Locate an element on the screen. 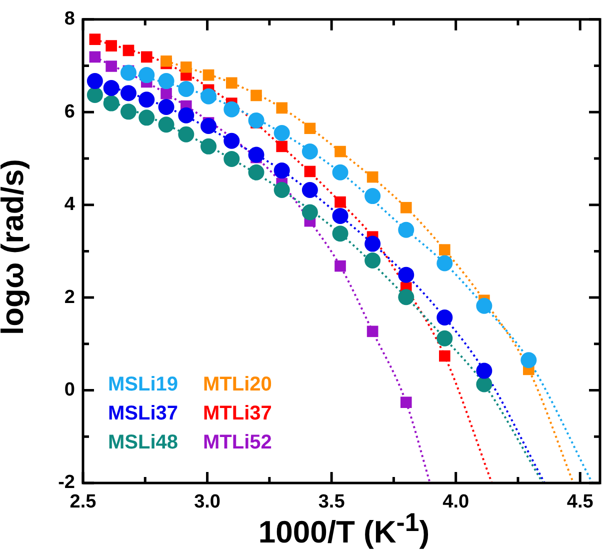 The height and width of the screenshot is (554, 608). x-tick-label: 3.0 is located at coordinates (207, 502).